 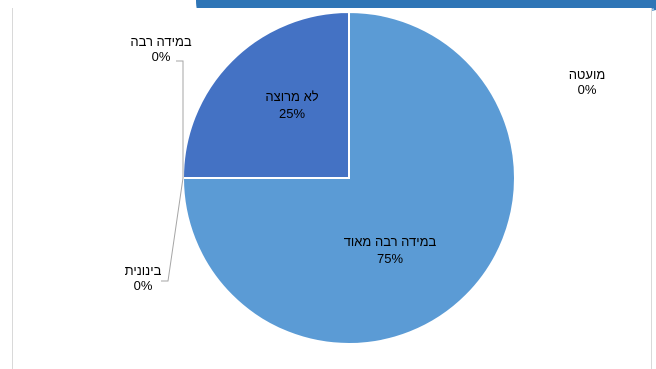 I want to click on slice-label-value: 75%, so click(x=390, y=258).